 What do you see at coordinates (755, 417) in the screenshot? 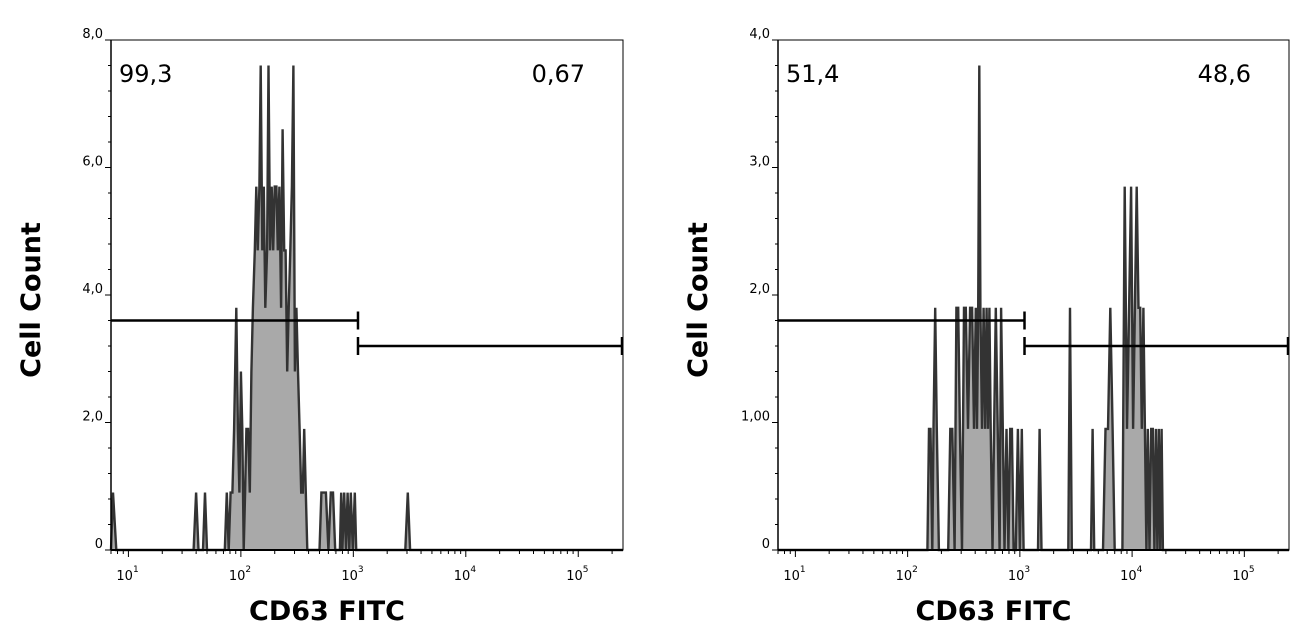
I see `y-tick-label: 1,00` at bounding box center [755, 417].